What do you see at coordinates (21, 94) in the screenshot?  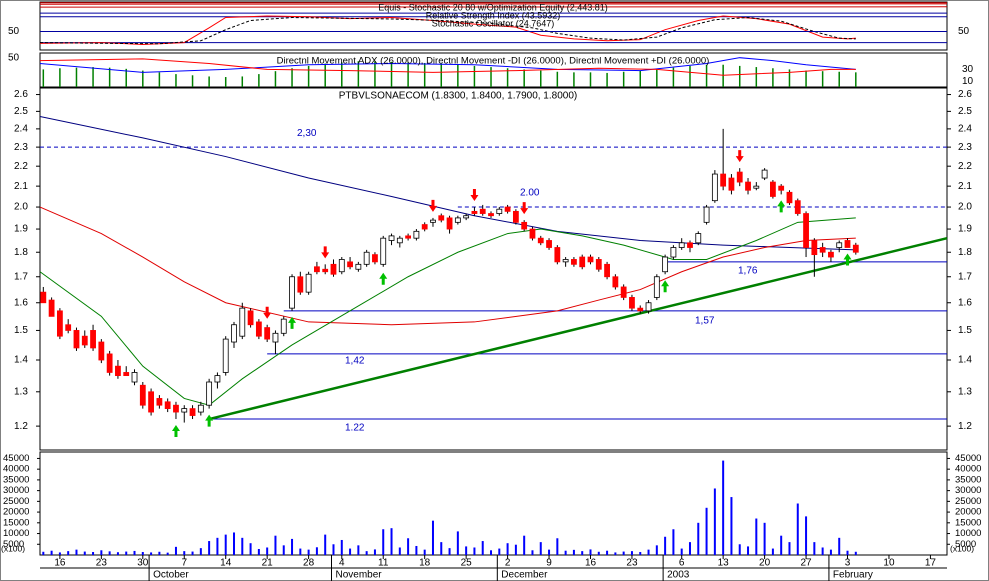 I see `y-tick-label: 2.6` at bounding box center [21, 94].